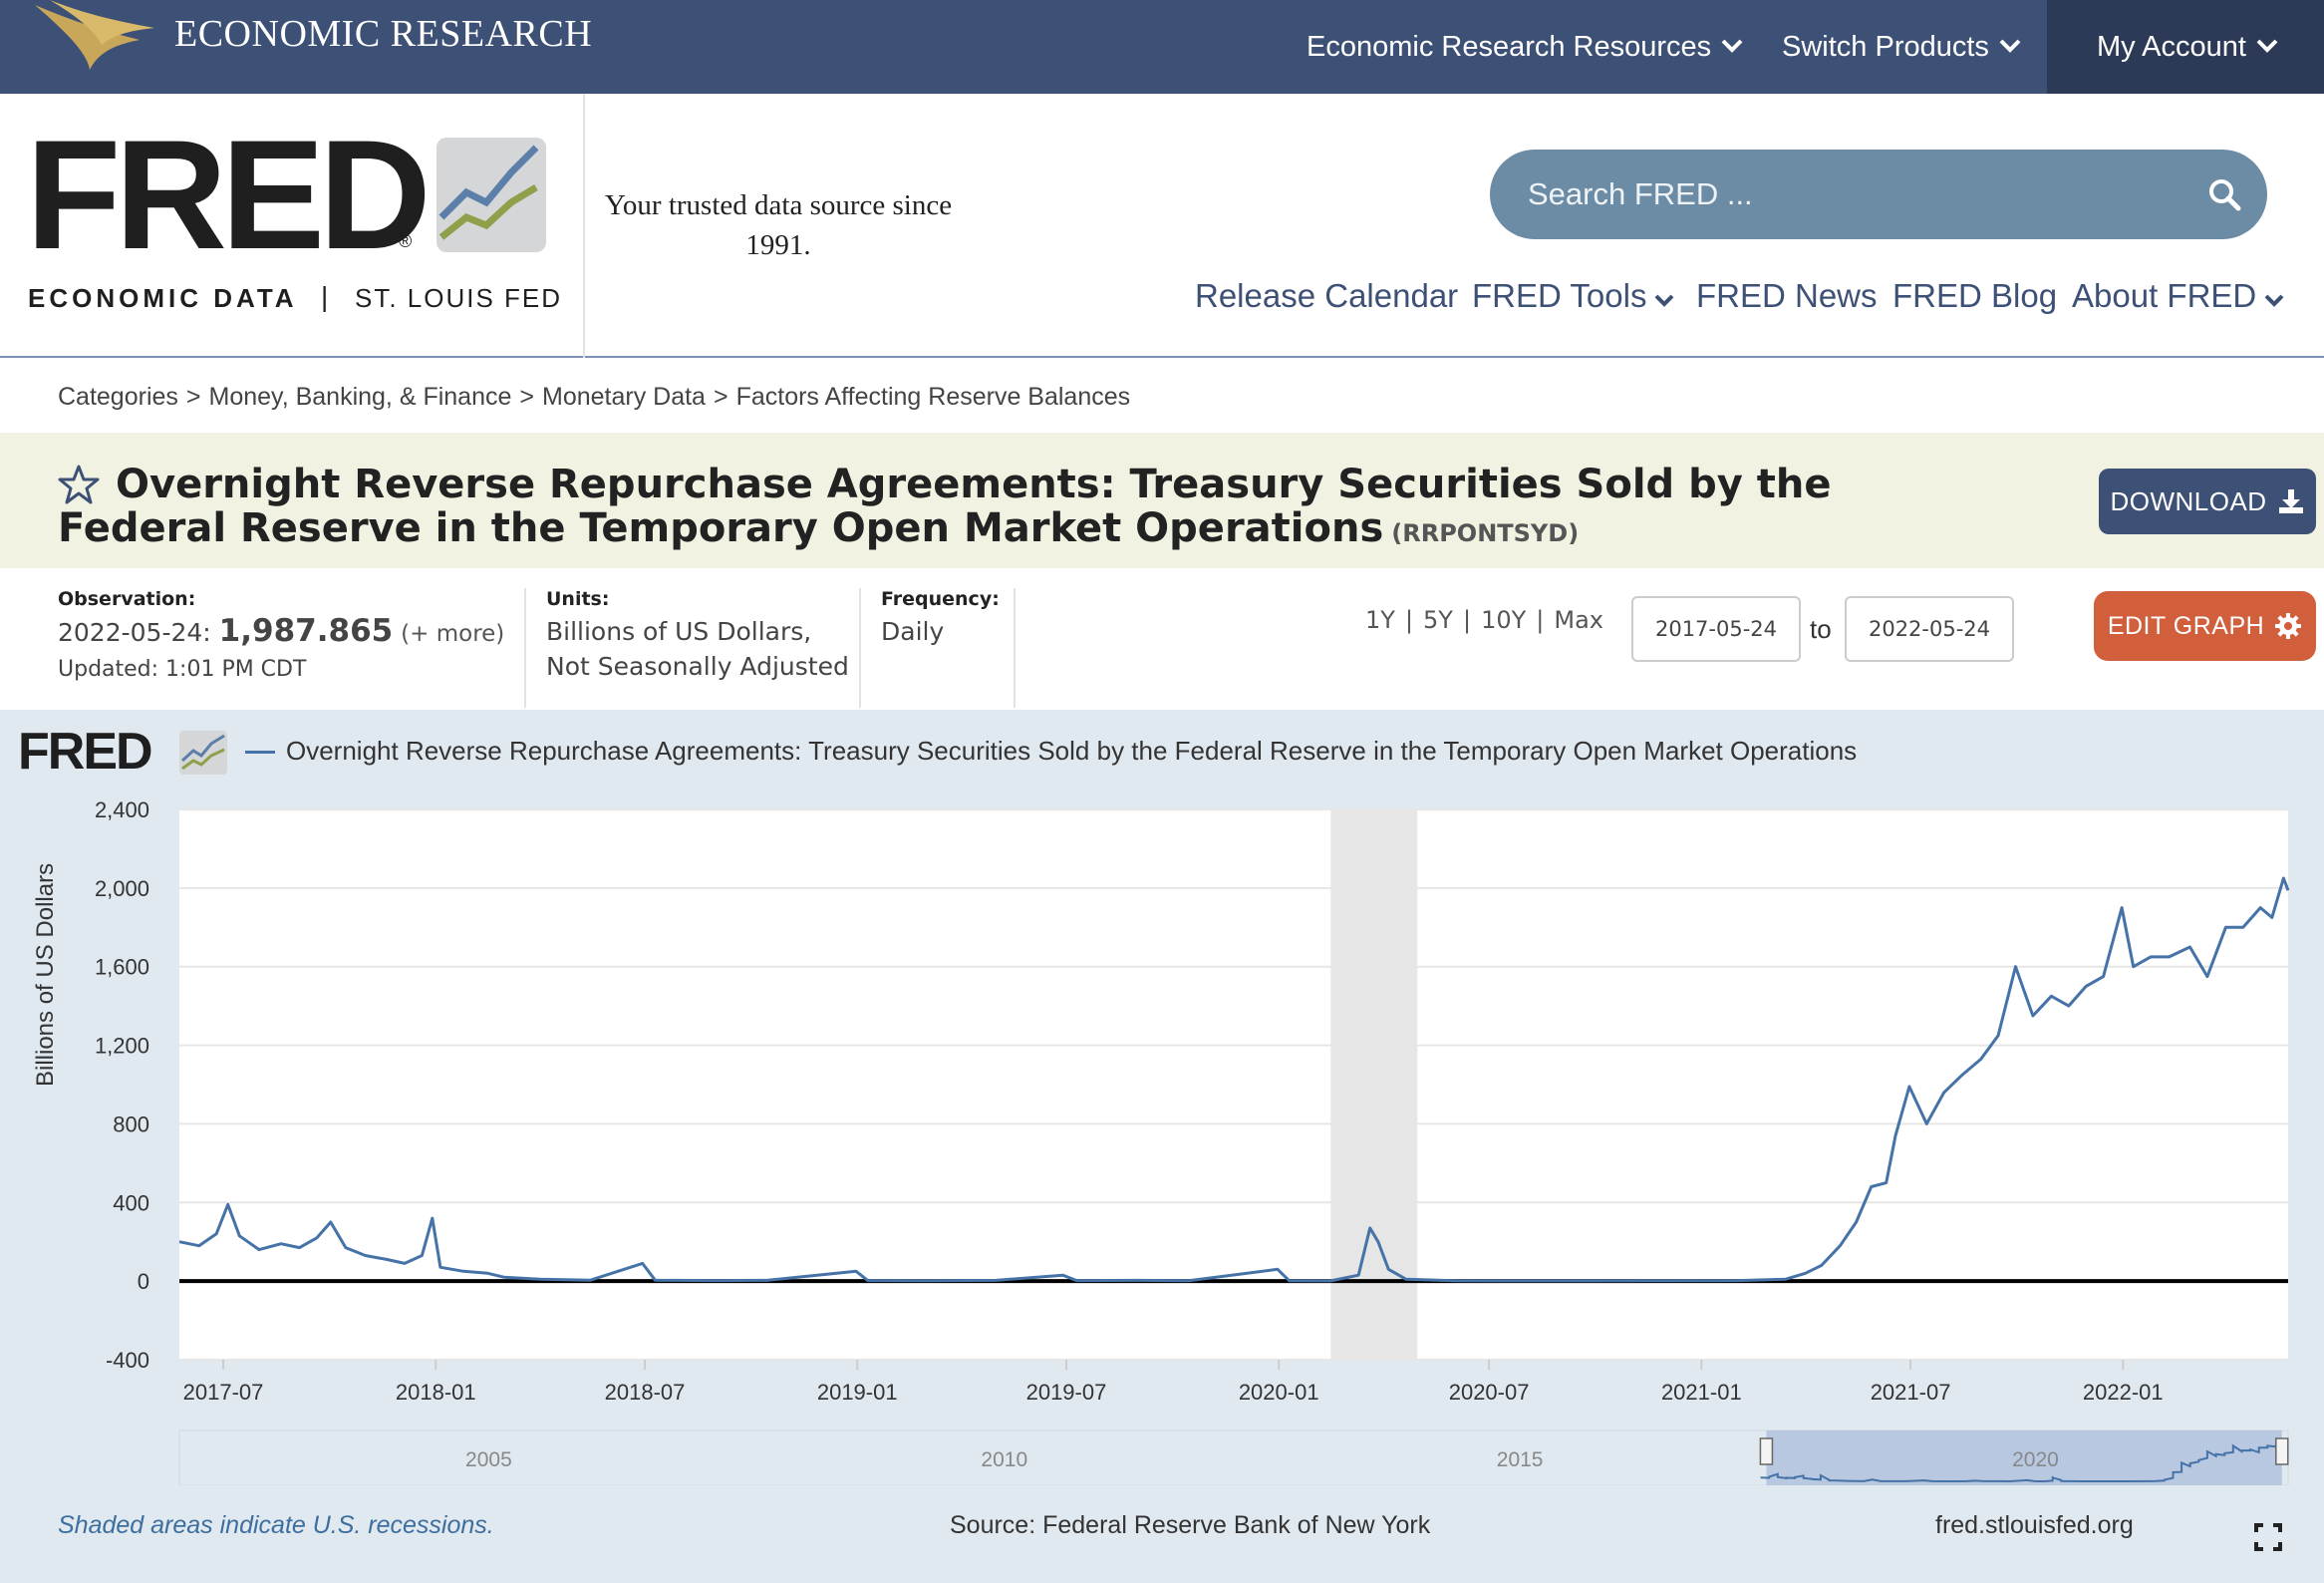 The image size is (2324, 1583). I want to click on star-icon, so click(79, 484).